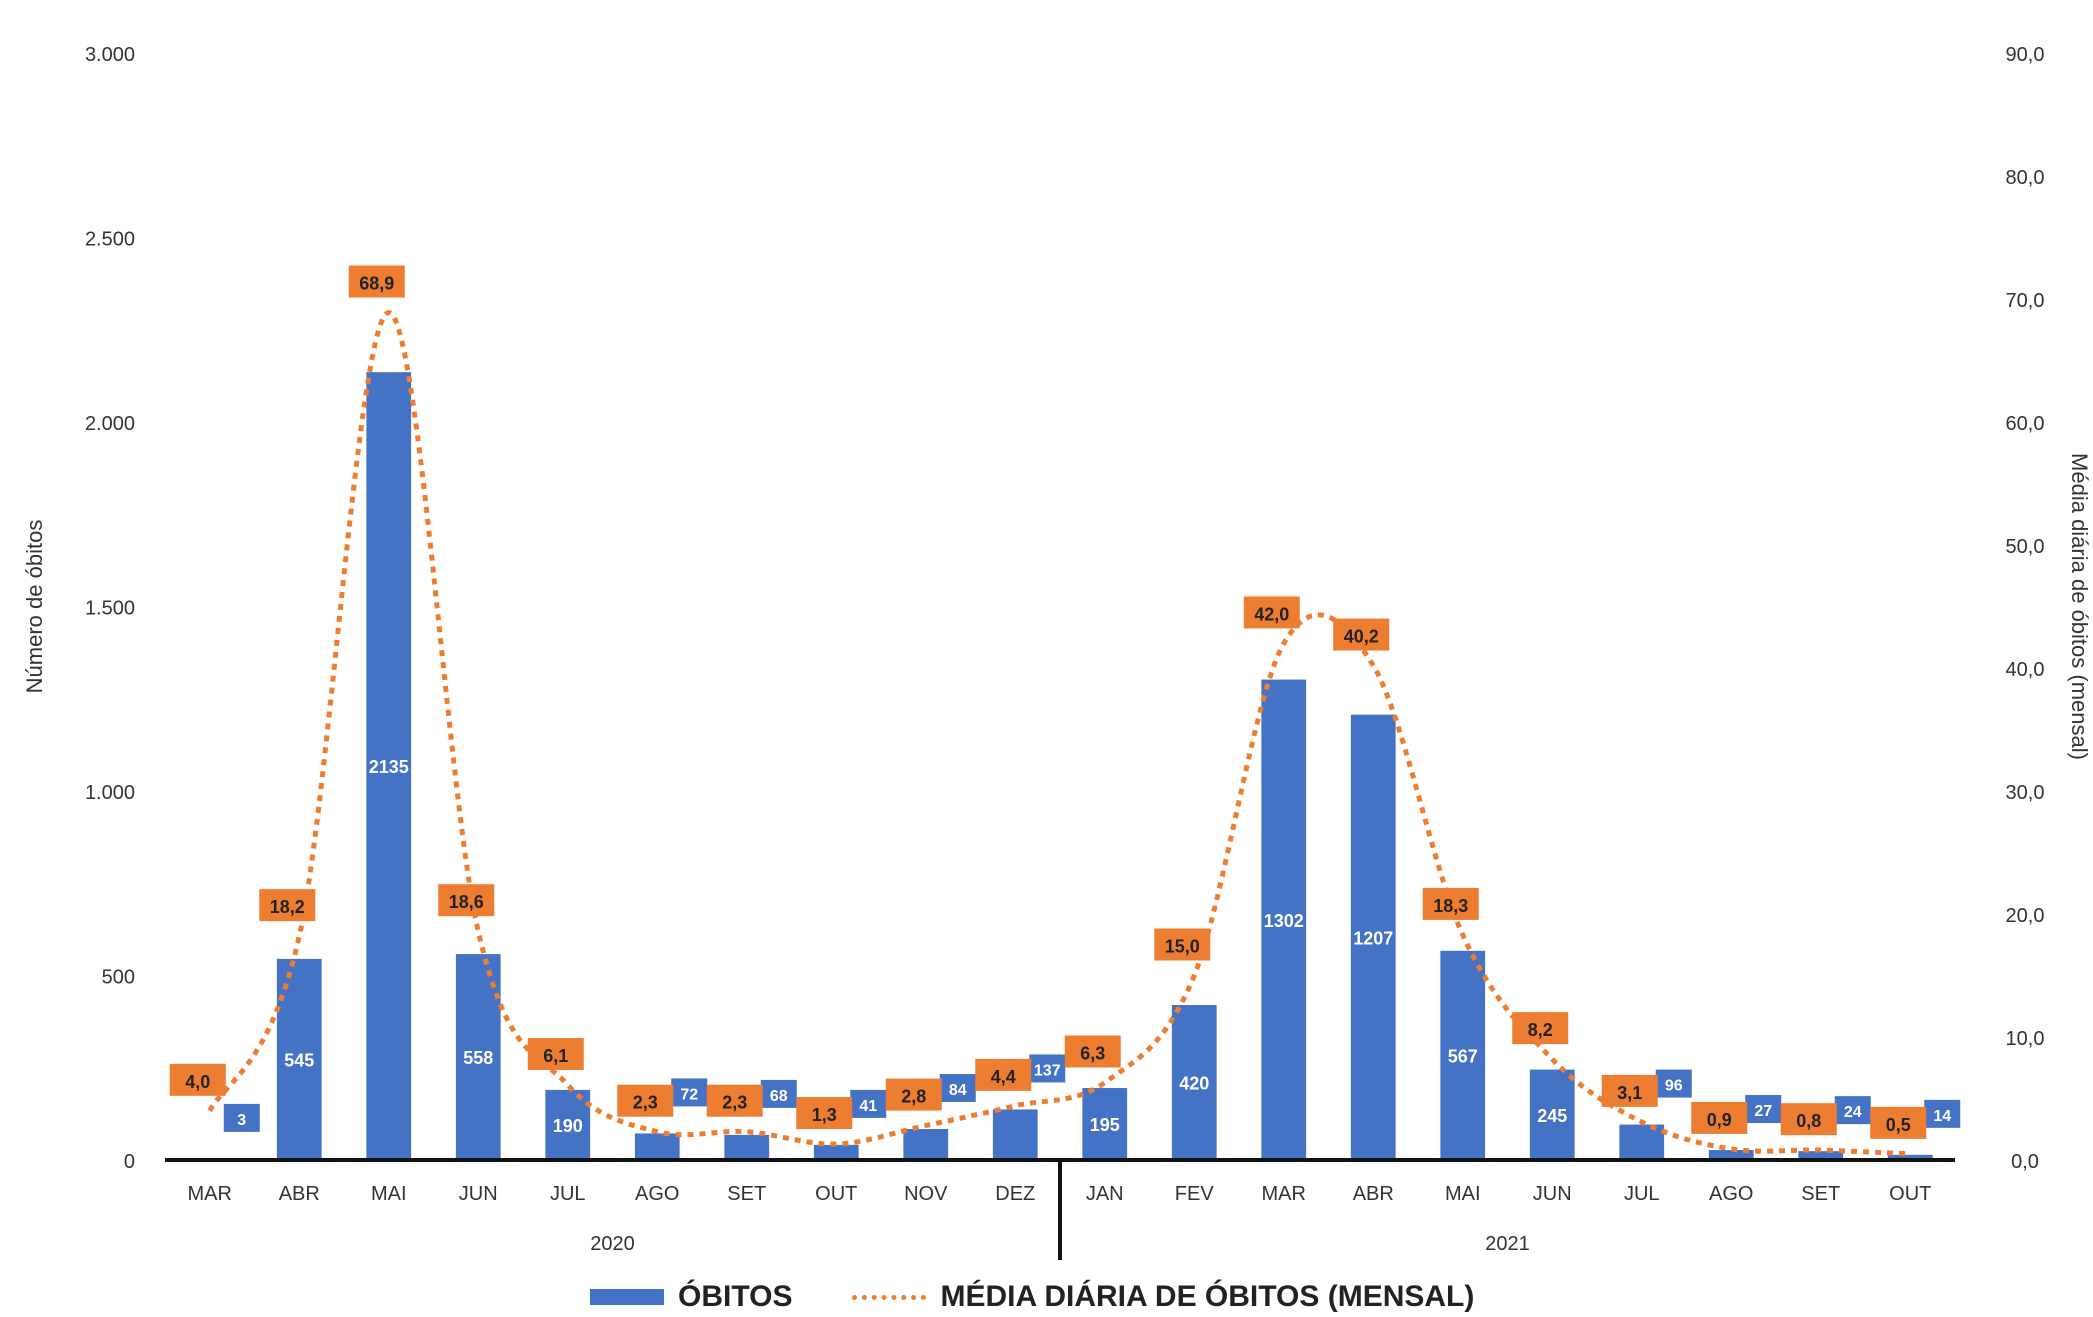 This screenshot has height=1317, width=2093. I want to click on bar-value-label: 72, so click(689, 1094).